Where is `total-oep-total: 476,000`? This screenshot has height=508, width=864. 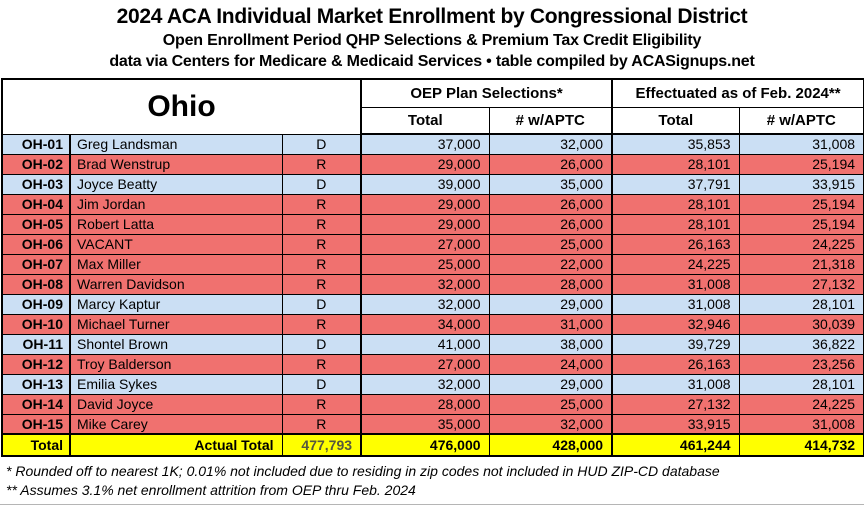 total-oep-total: 476,000 is located at coordinates (425, 445).